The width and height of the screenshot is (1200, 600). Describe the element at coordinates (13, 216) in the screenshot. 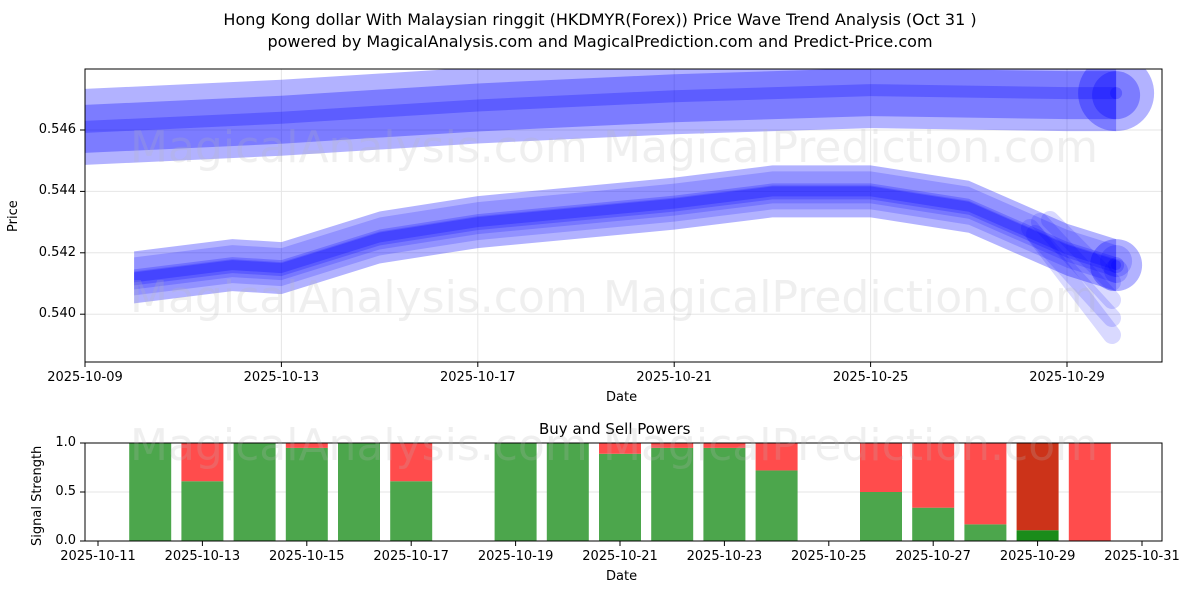

I see `main-y-axis-label: Price` at that location.